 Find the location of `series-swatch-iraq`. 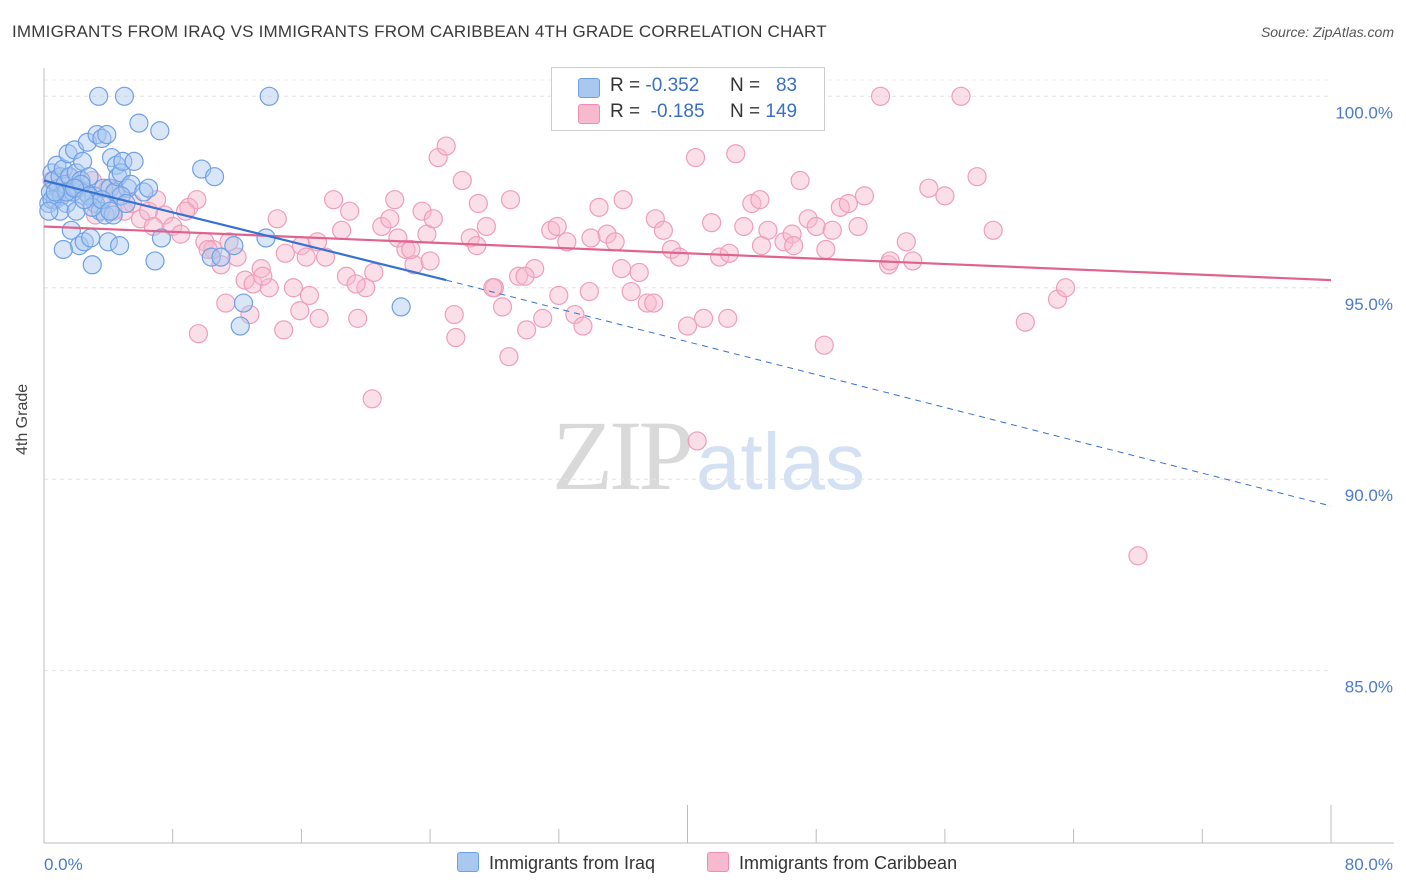

series-swatch-iraq is located at coordinates (468, 862).